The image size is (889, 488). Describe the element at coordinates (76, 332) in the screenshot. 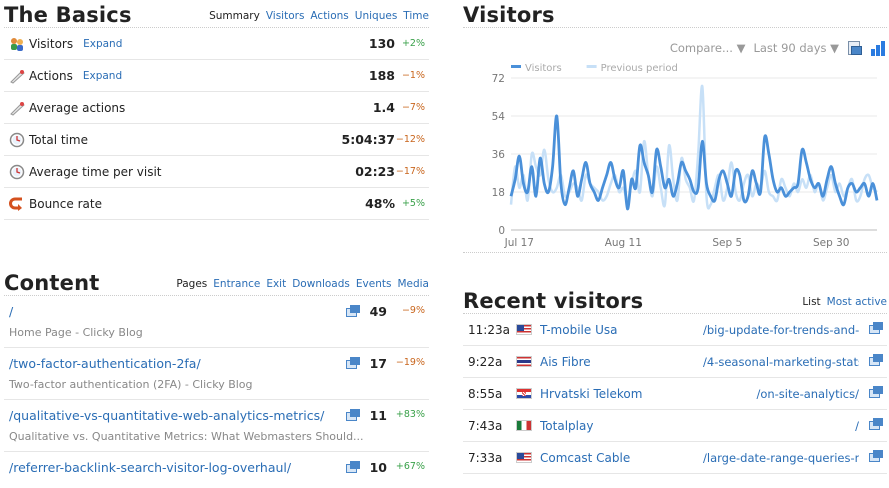

I see `page-title: Home Page - Clicky Blog` at that location.